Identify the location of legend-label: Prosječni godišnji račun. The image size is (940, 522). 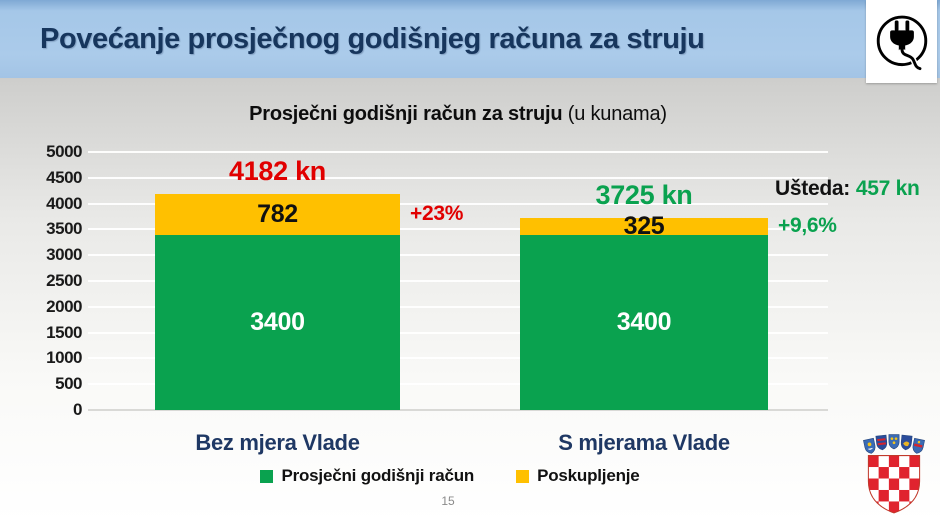
(378, 475).